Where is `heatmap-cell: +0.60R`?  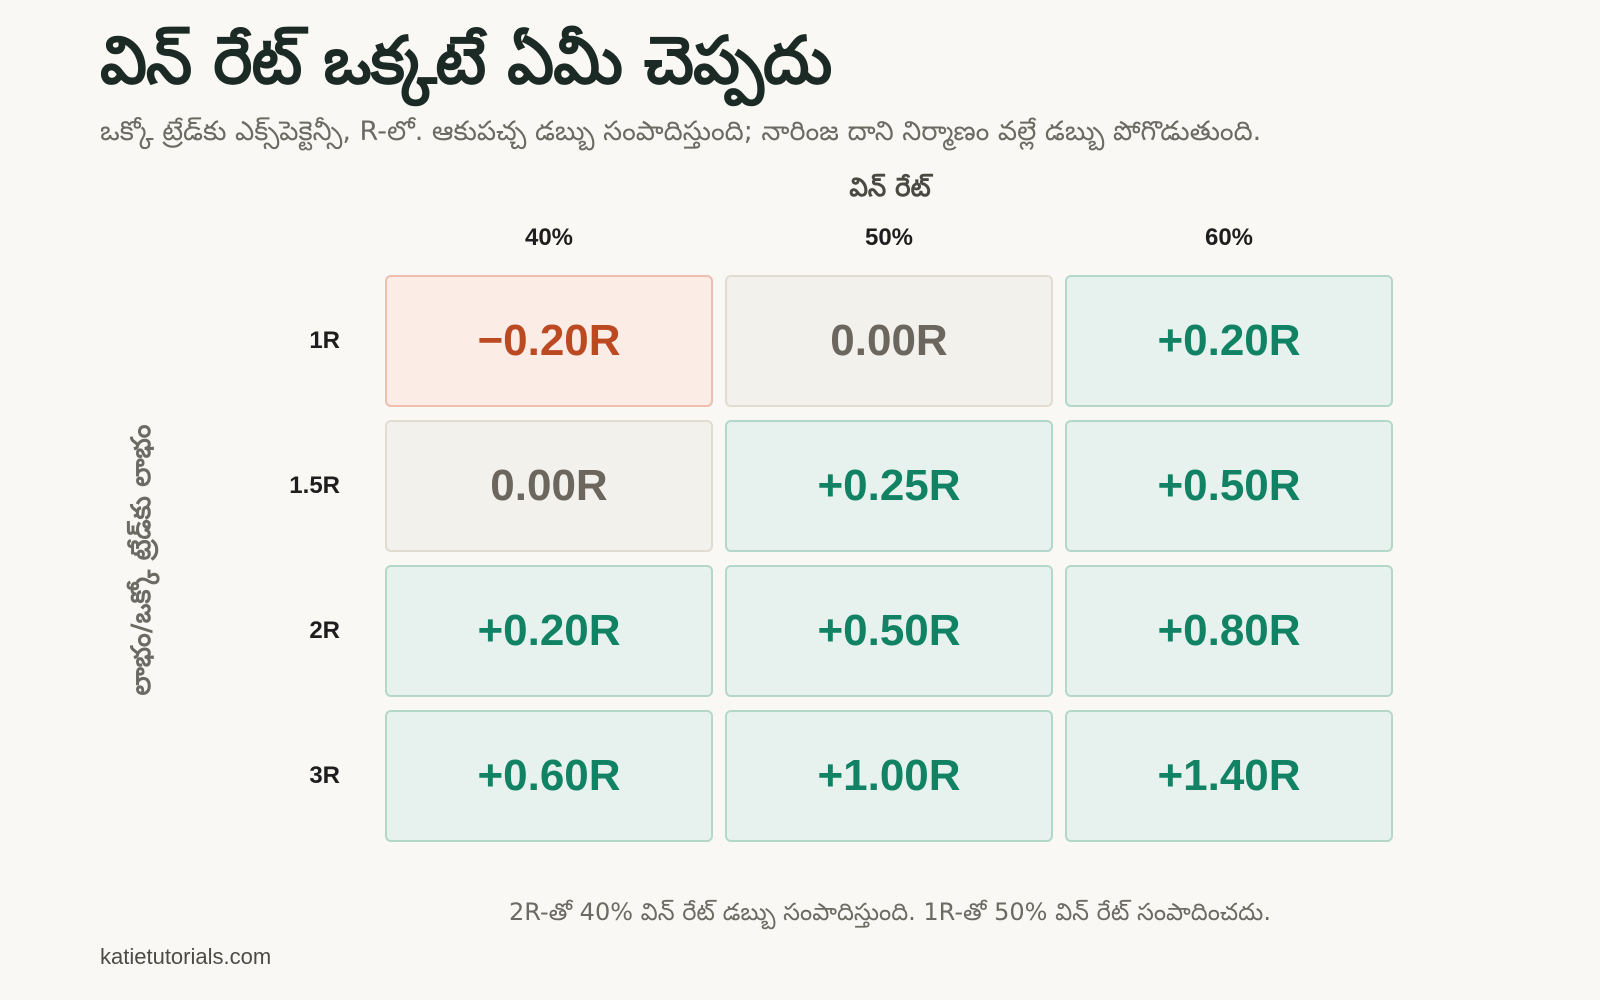
heatmap-cell: +0.60R is located at coordinates (549, 776).